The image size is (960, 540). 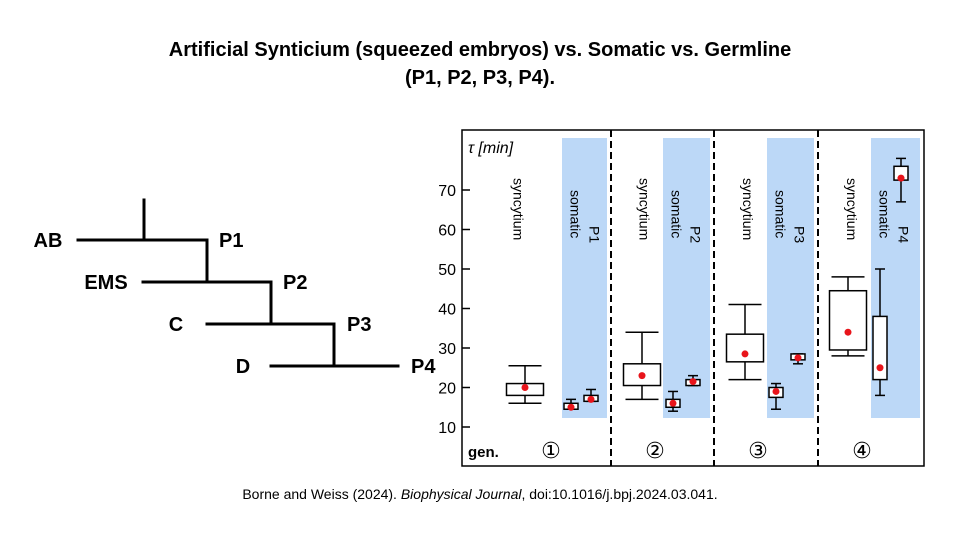 What do you see at coordinates (231, 241) in the screenshot?
I see `tree-label-p1: P1` at bounding box center [231, 241].